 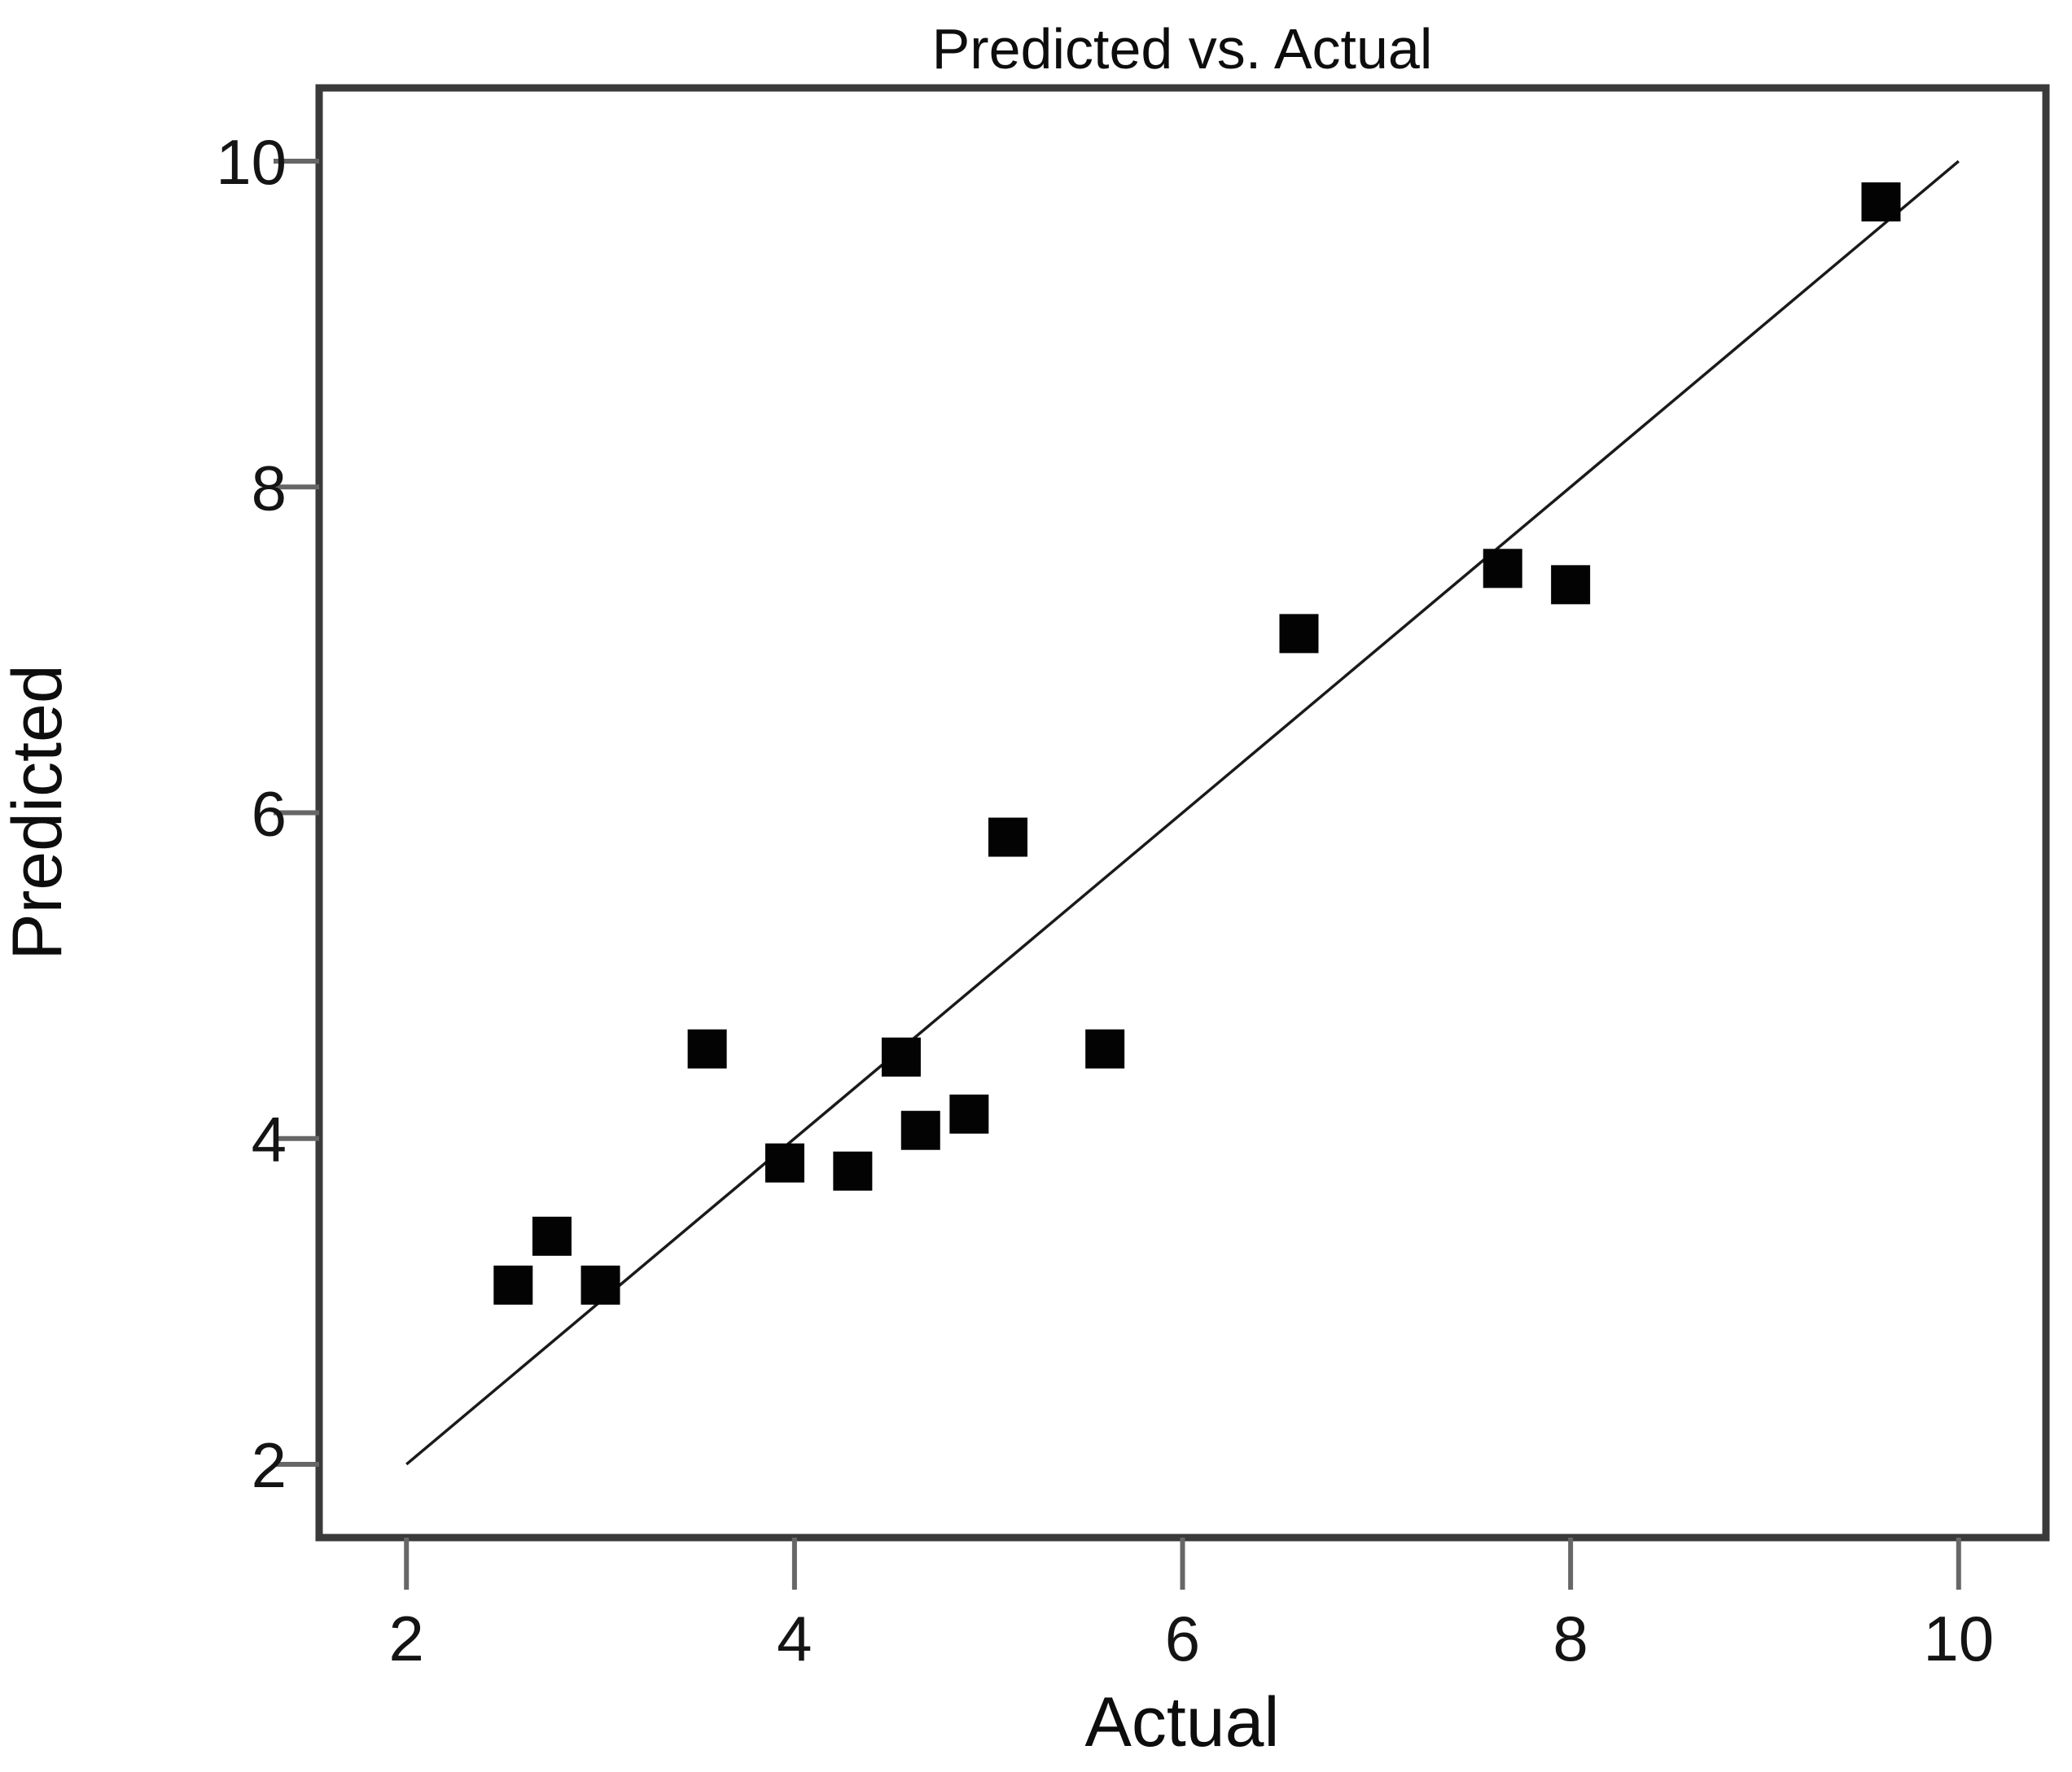 I want to click on y-axis-label: Predicted, so click(x=39, y=812).